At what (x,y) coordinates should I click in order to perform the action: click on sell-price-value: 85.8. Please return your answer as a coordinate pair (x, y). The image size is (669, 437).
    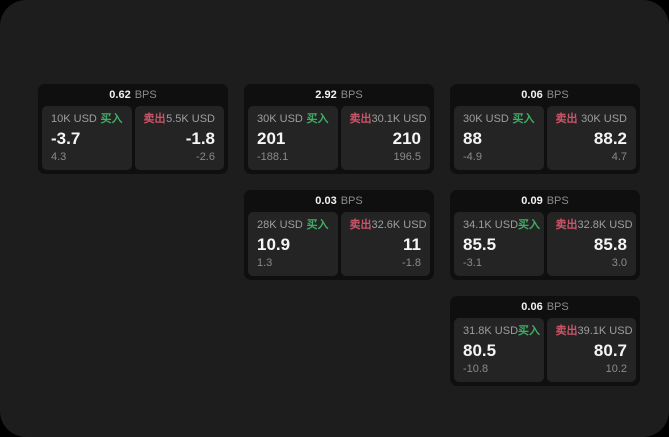
    Looking at the image, I should click on (610, 244).